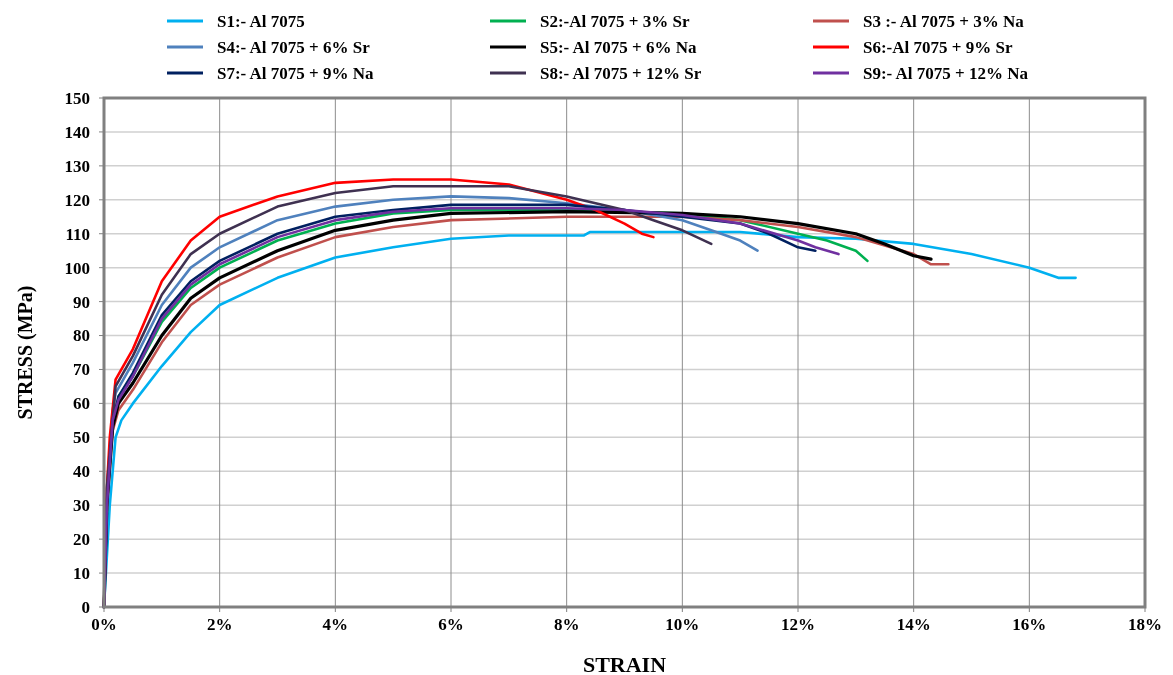  What do you see at coordinates (81, 574) in the screenshot?
I see `y-tick-label: 10` at bounding box center [81, 574].